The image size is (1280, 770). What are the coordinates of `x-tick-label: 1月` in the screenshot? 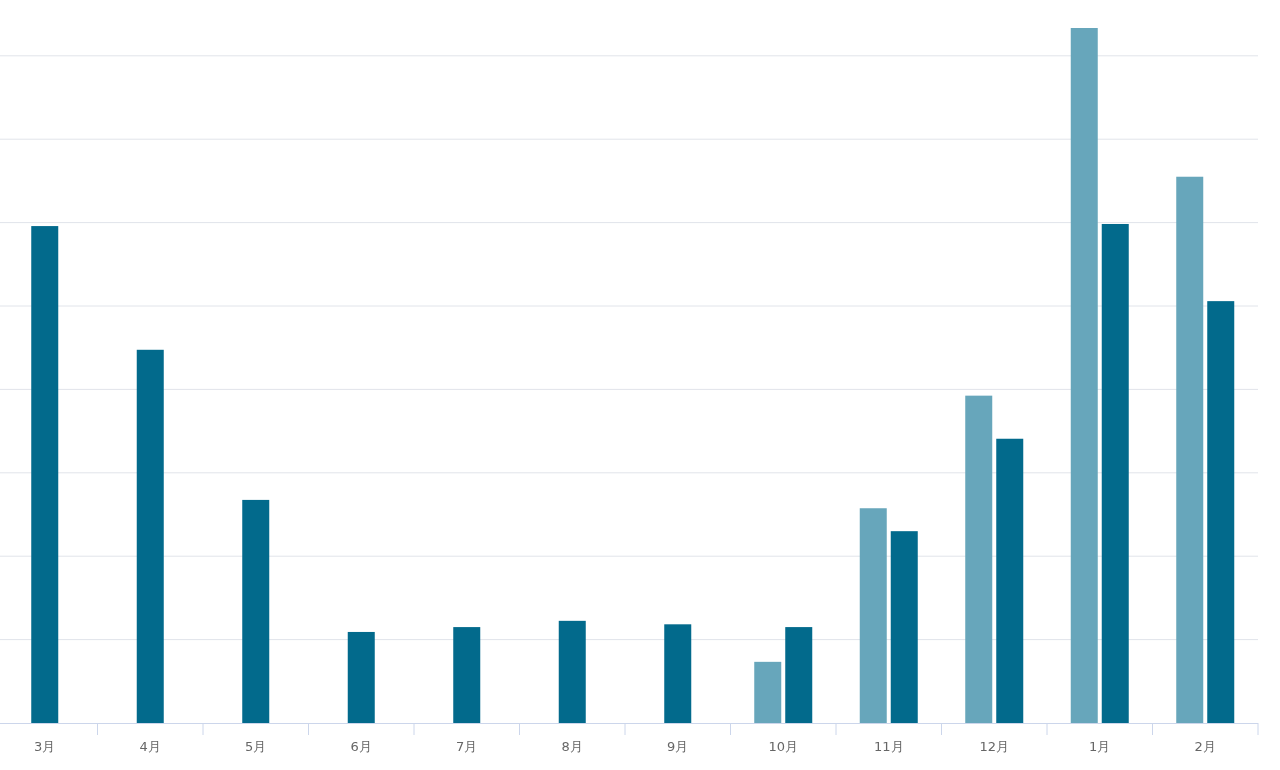 It's located at (1100, 746).